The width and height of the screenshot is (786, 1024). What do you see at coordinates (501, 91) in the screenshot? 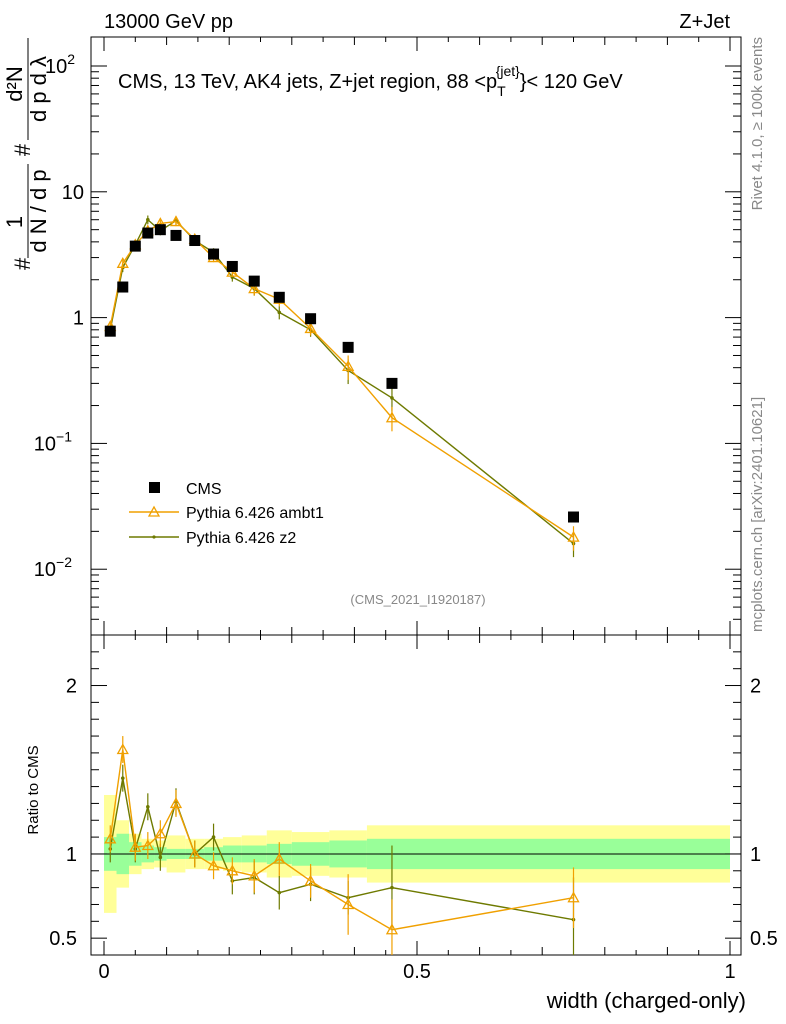
I see `plot-title-subscript: T` at bounding box center [501, 91].